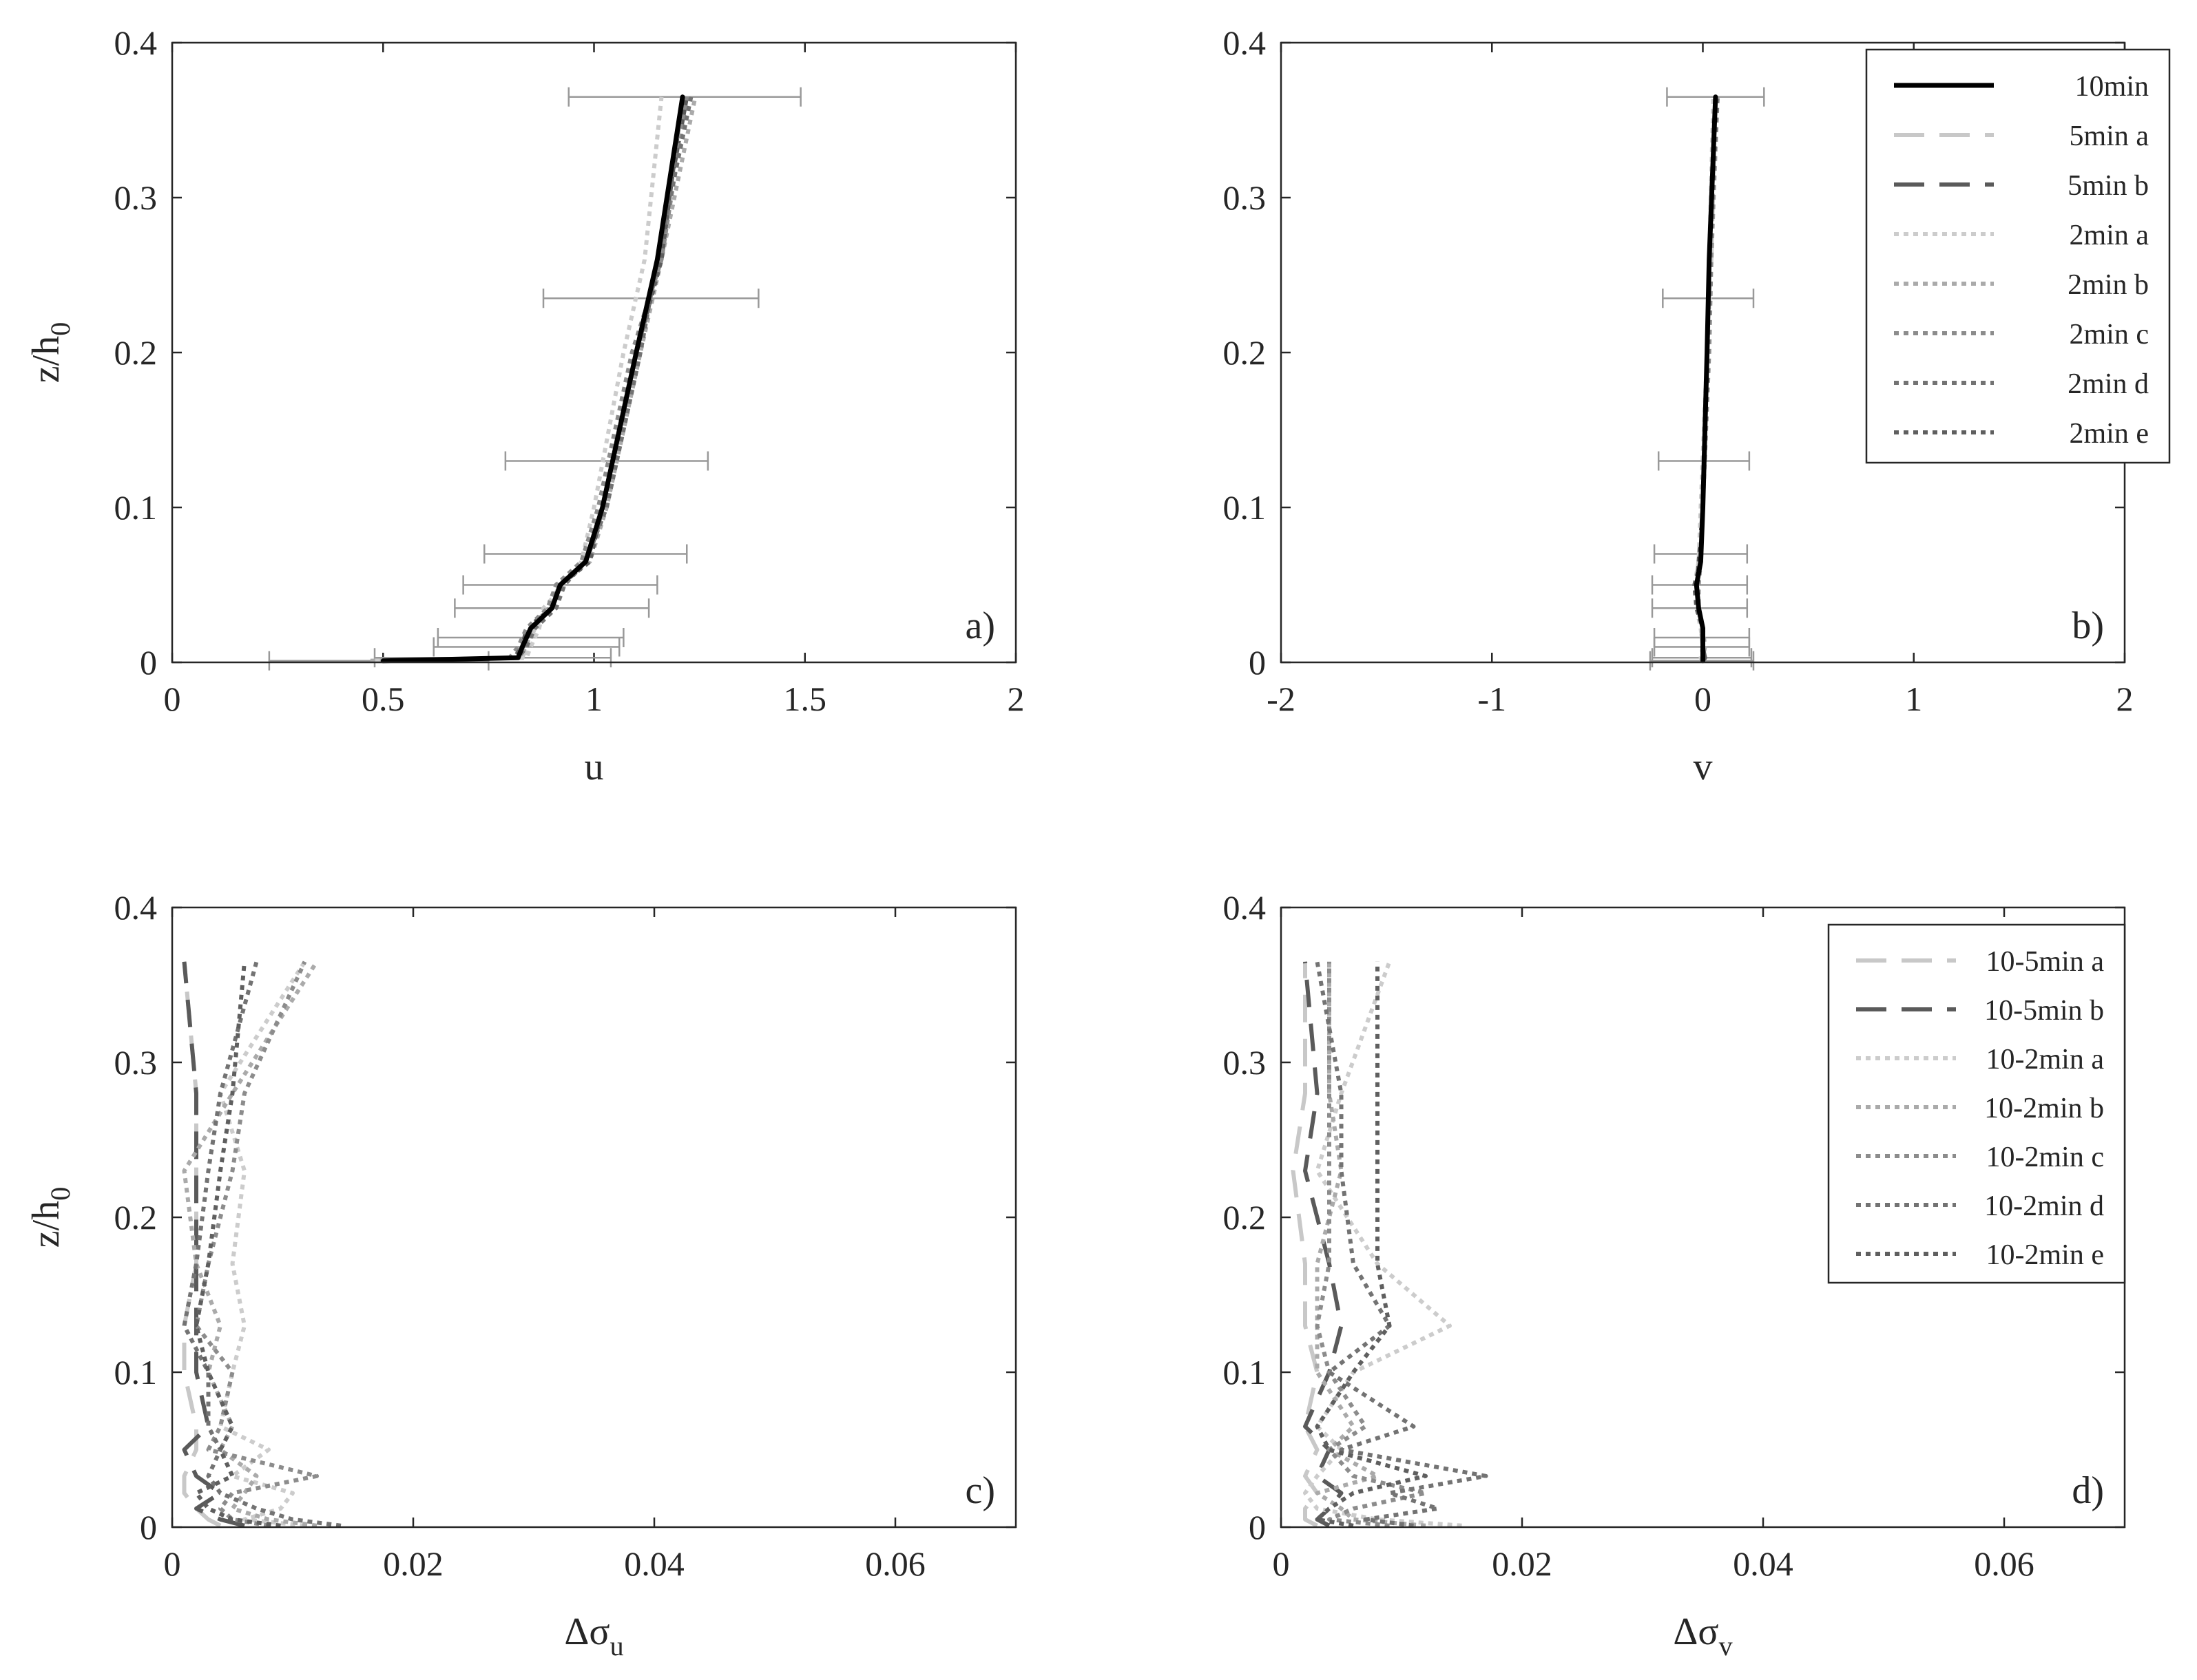 This screenshot has height=1680, width=2197. I want to click on x-axis-label-main: u, so click(594, 767).